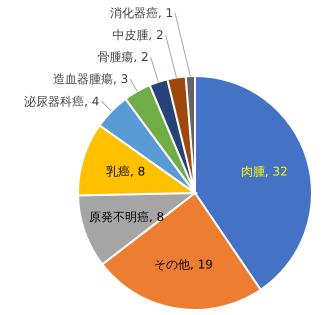 The image size is (334, 315). What do you see at coordinates (54, 101) in the screenshot?
I see `slice-label: 泌尿器科癌` at bounding box center [54, 101].